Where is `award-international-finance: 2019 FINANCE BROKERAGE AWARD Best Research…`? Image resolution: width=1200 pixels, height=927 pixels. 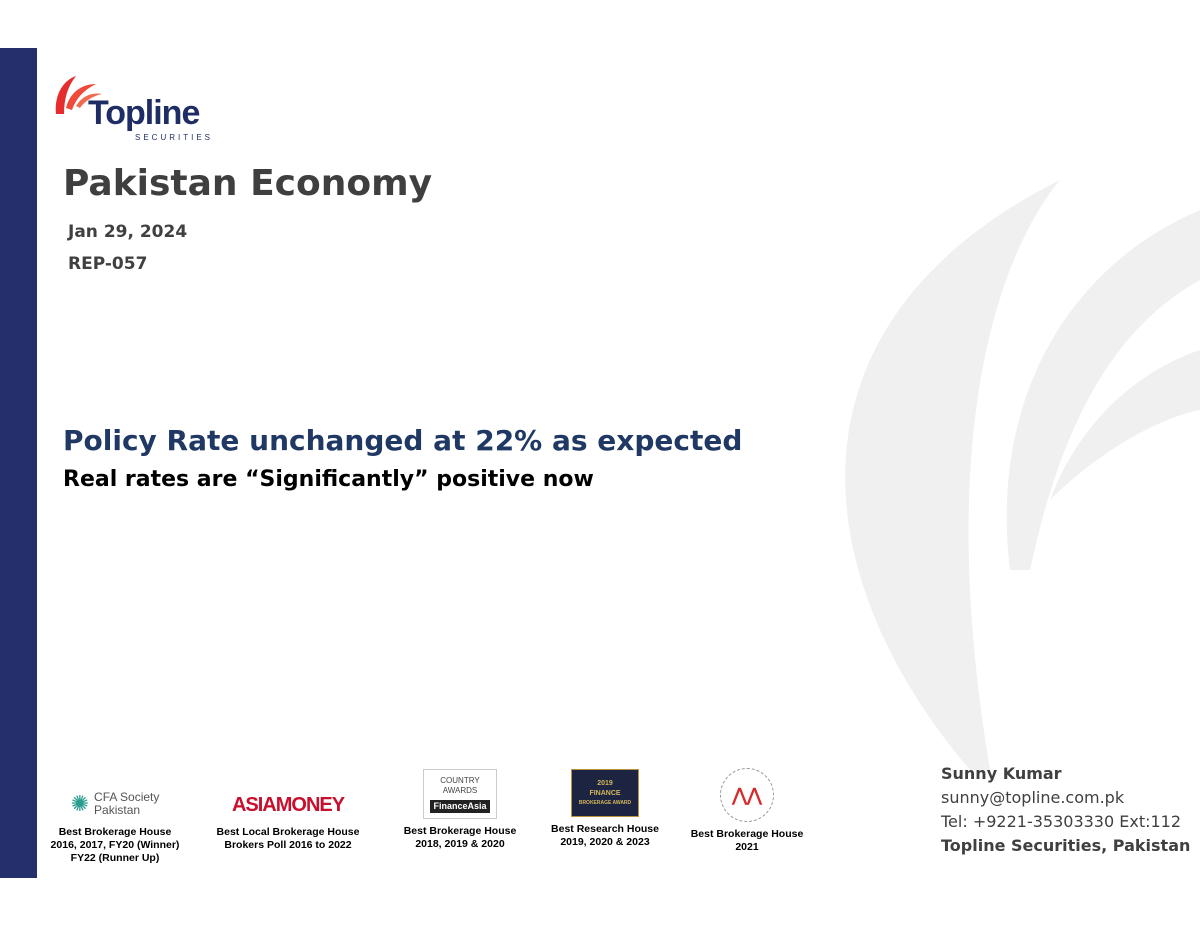
award-international-finance: 2019 FINANCE BROKERAGE AWARD Best Research… is located at coordinates (605, 809).